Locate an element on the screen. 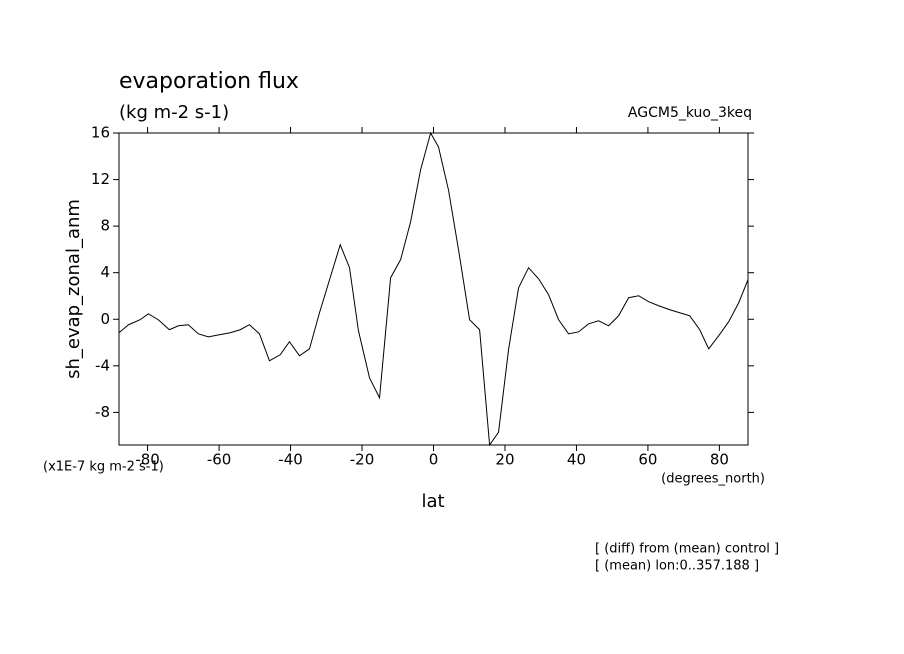 This screenshot has width=904, height=654. y-tick-label: 0 is located at coordinates (105, 319).